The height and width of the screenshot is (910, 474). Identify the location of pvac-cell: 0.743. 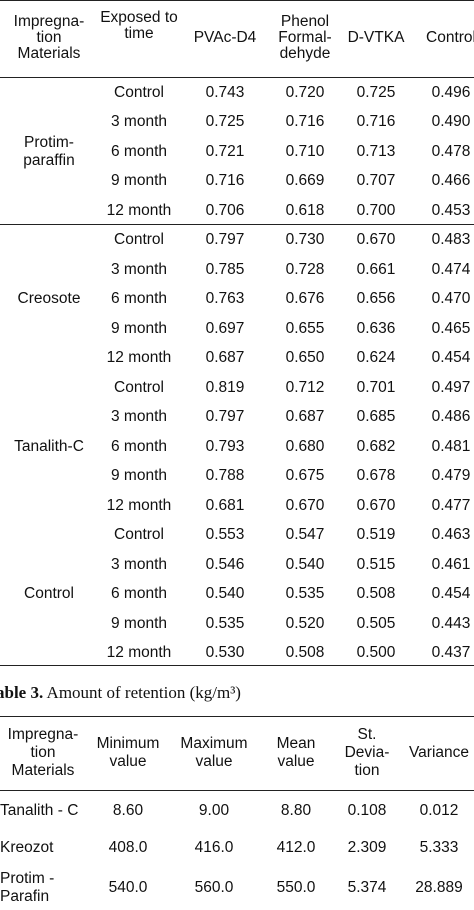
(225, 92).